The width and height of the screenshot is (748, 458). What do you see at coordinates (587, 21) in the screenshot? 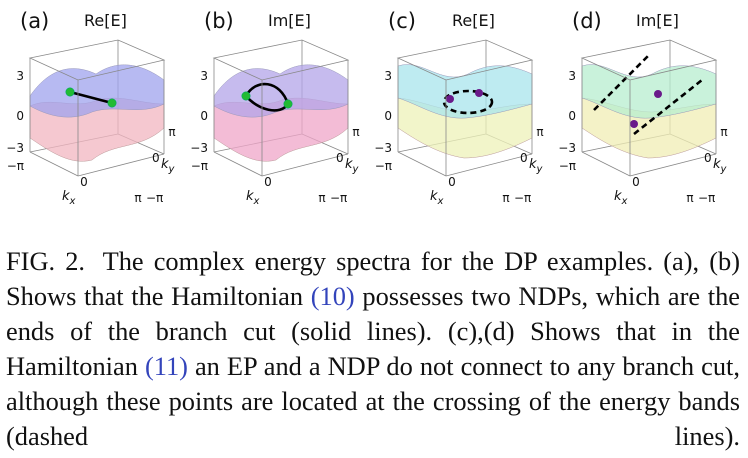
I see `panel-label: (d)` at bounding box center [587, 21].